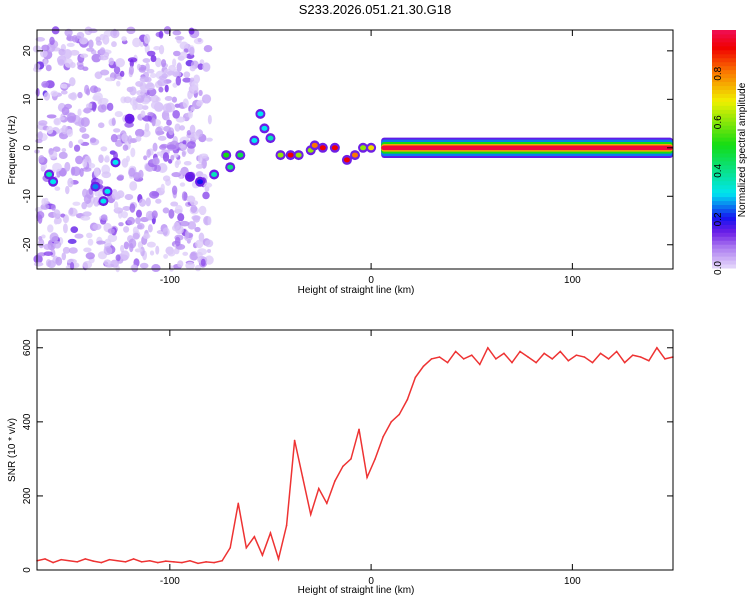  I want to click on x-tick-label: 100, so click(572, 581).